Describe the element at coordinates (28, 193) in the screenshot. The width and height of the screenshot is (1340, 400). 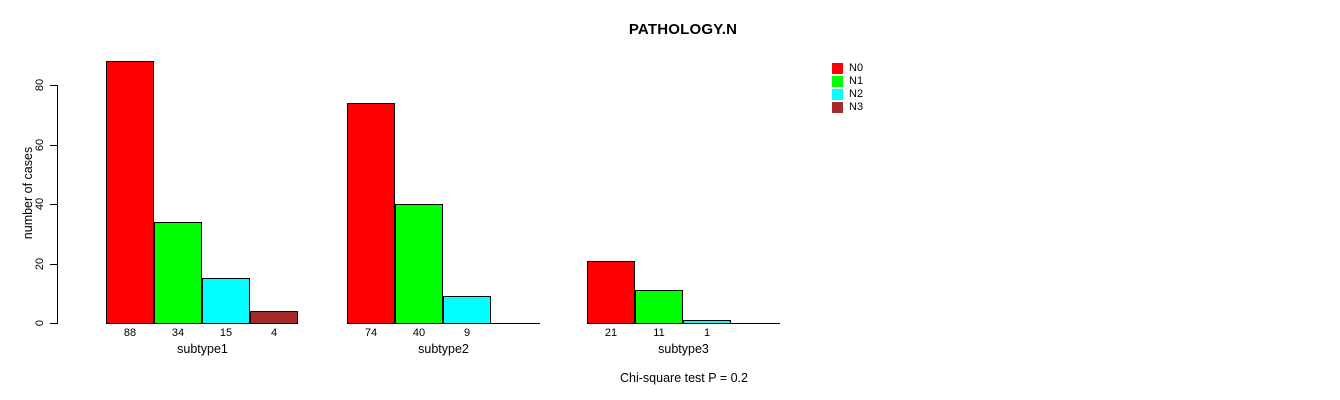
I see `y-axis-label: number of cases` at that location.